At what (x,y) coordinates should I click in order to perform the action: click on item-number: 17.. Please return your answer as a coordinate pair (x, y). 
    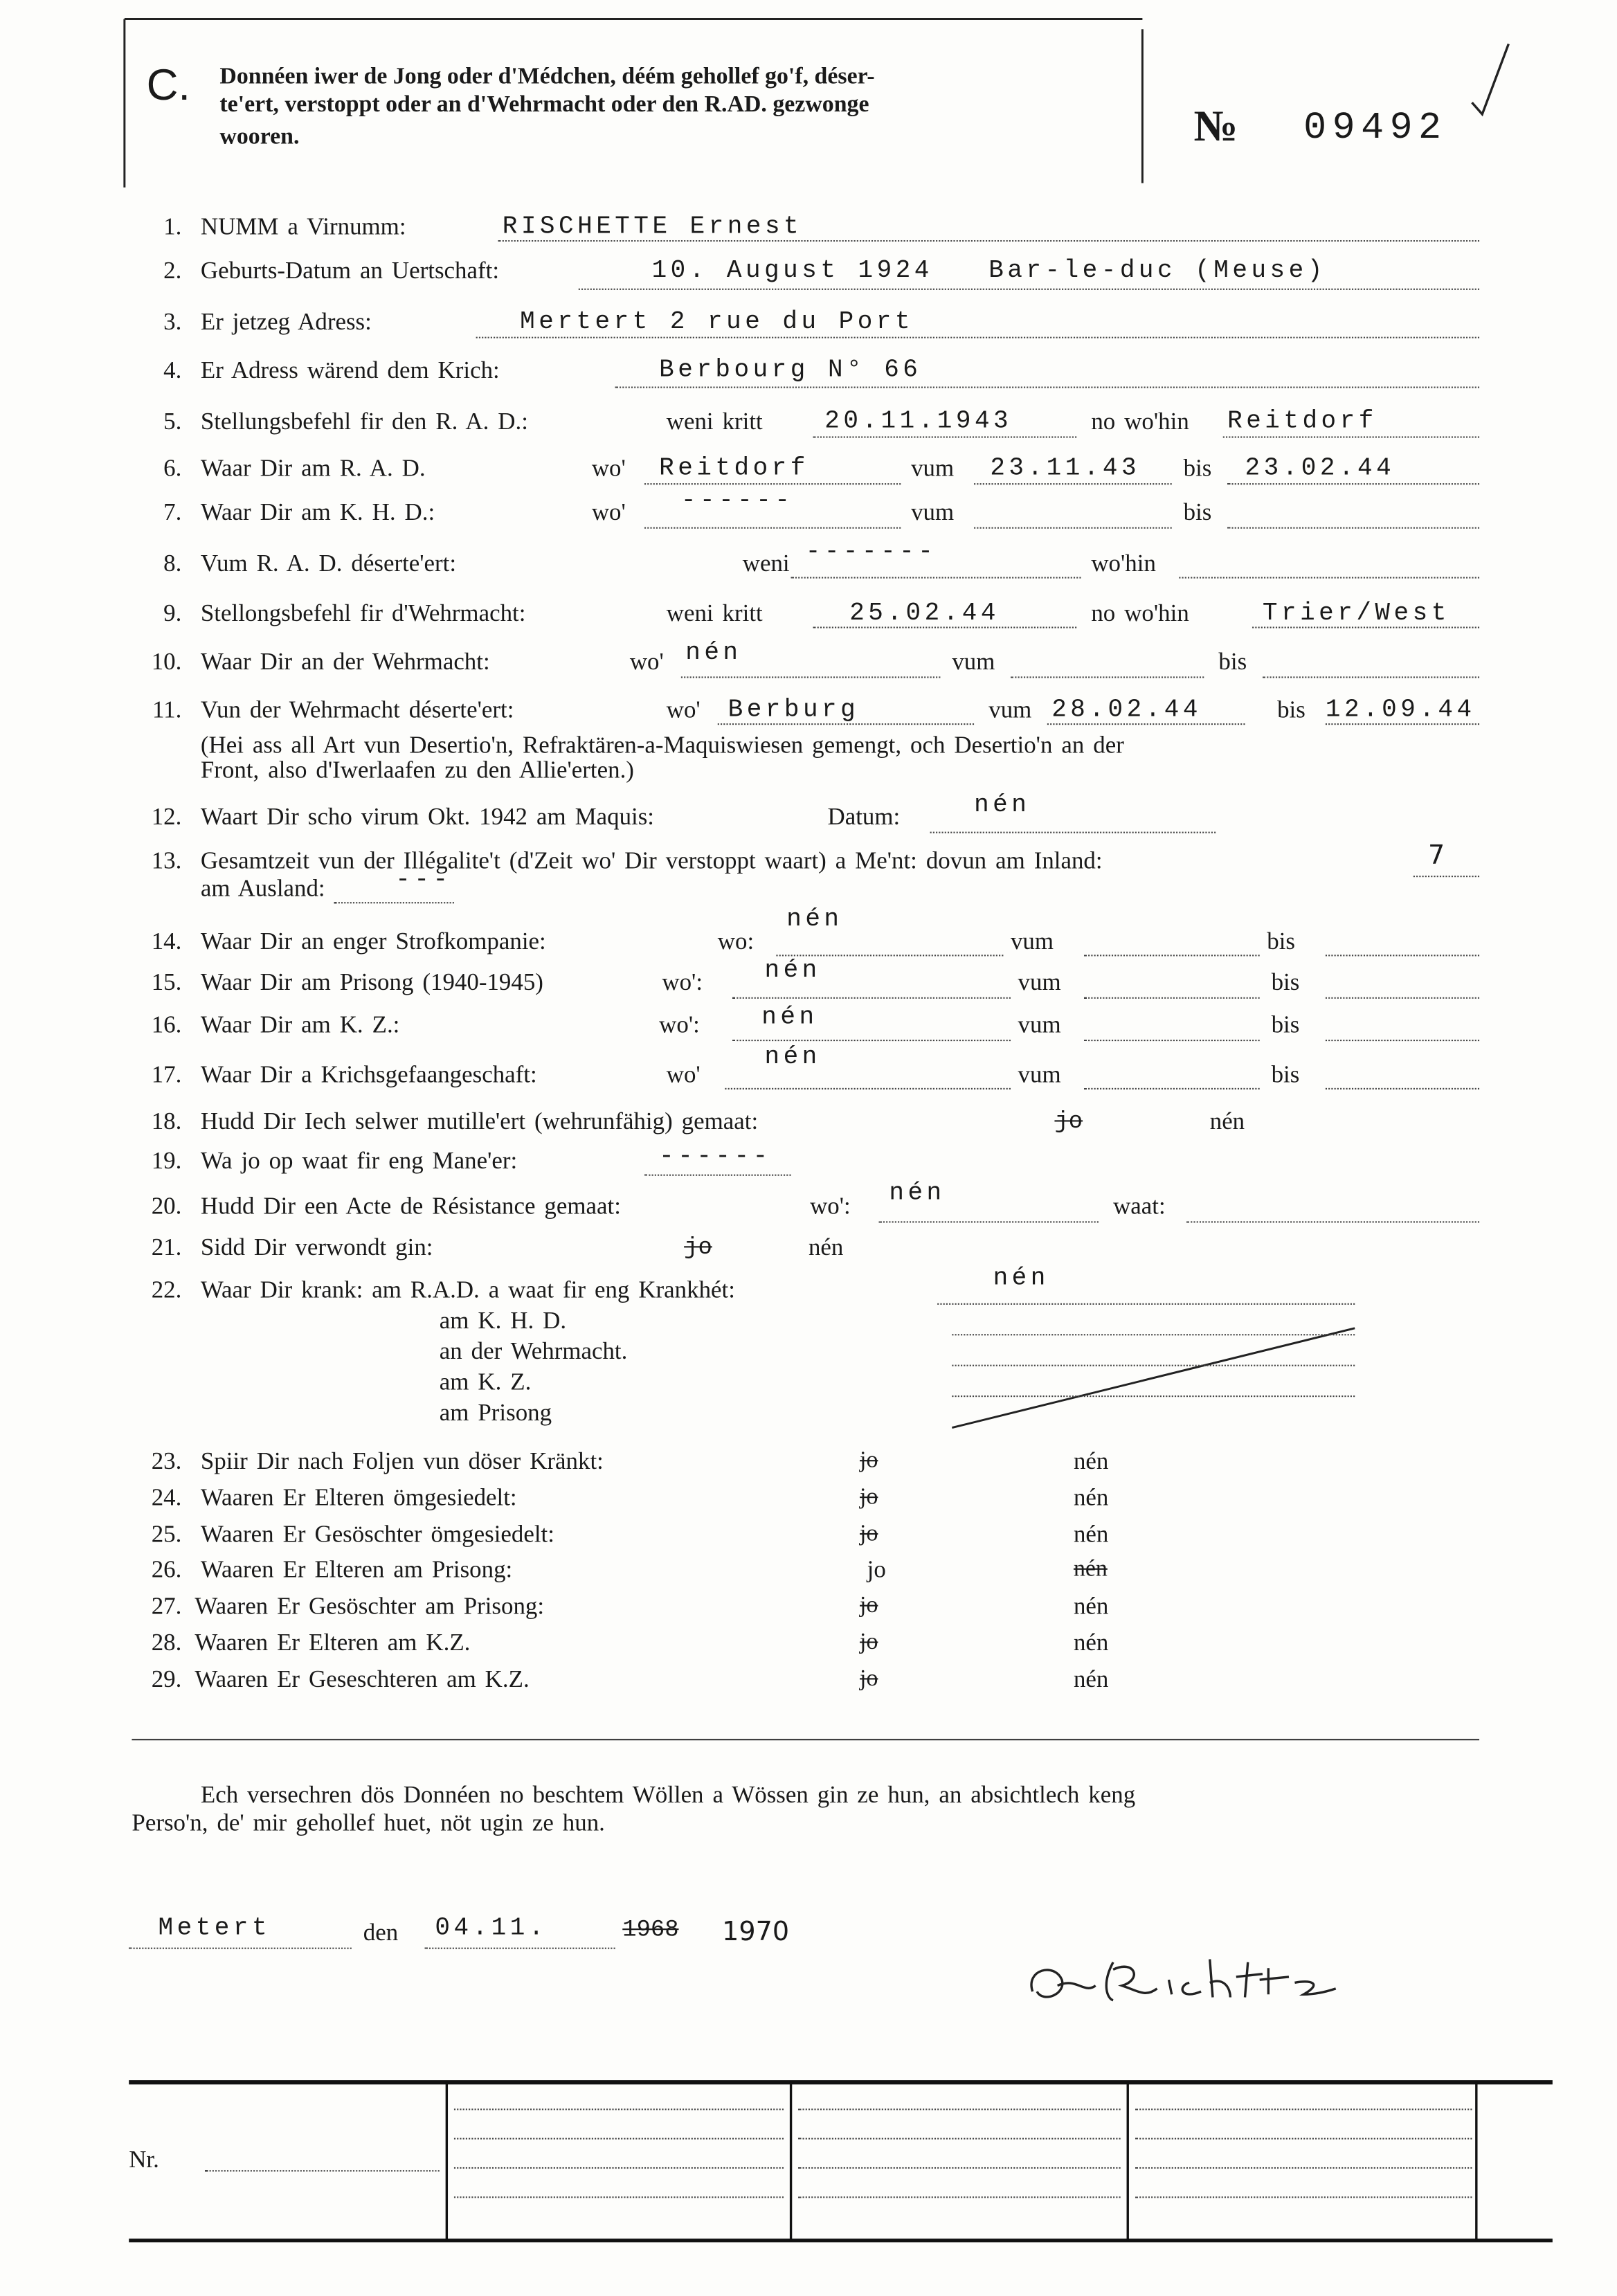
    Looking at the image, I should click on (166, 1074).